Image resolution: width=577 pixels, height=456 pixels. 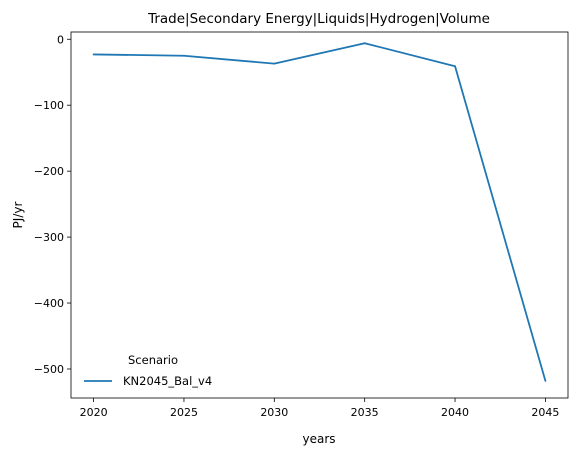 What do you see at coordinates (274, 412) in the screenshot?
I see `x-tick-label: 2030` at bounding box center [274, 412].